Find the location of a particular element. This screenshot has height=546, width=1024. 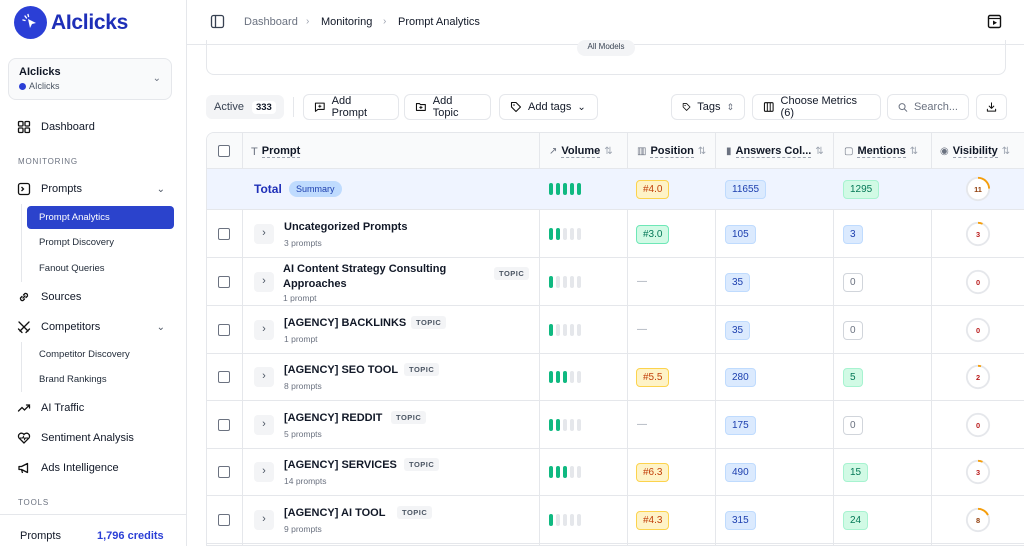

prompt-name: Uncategorized Prompts is located at coordinates (346, 227).